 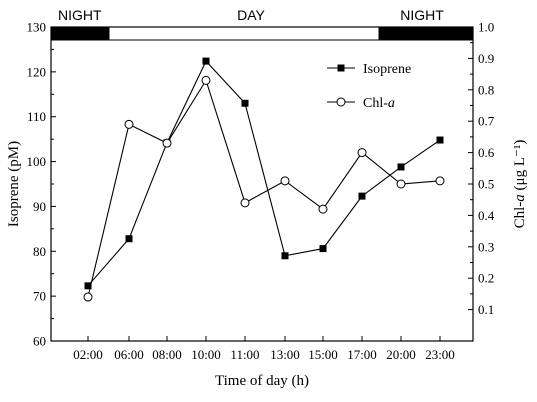 I want to click on x-tick-label: 06:00, so click(x=129, y=354).